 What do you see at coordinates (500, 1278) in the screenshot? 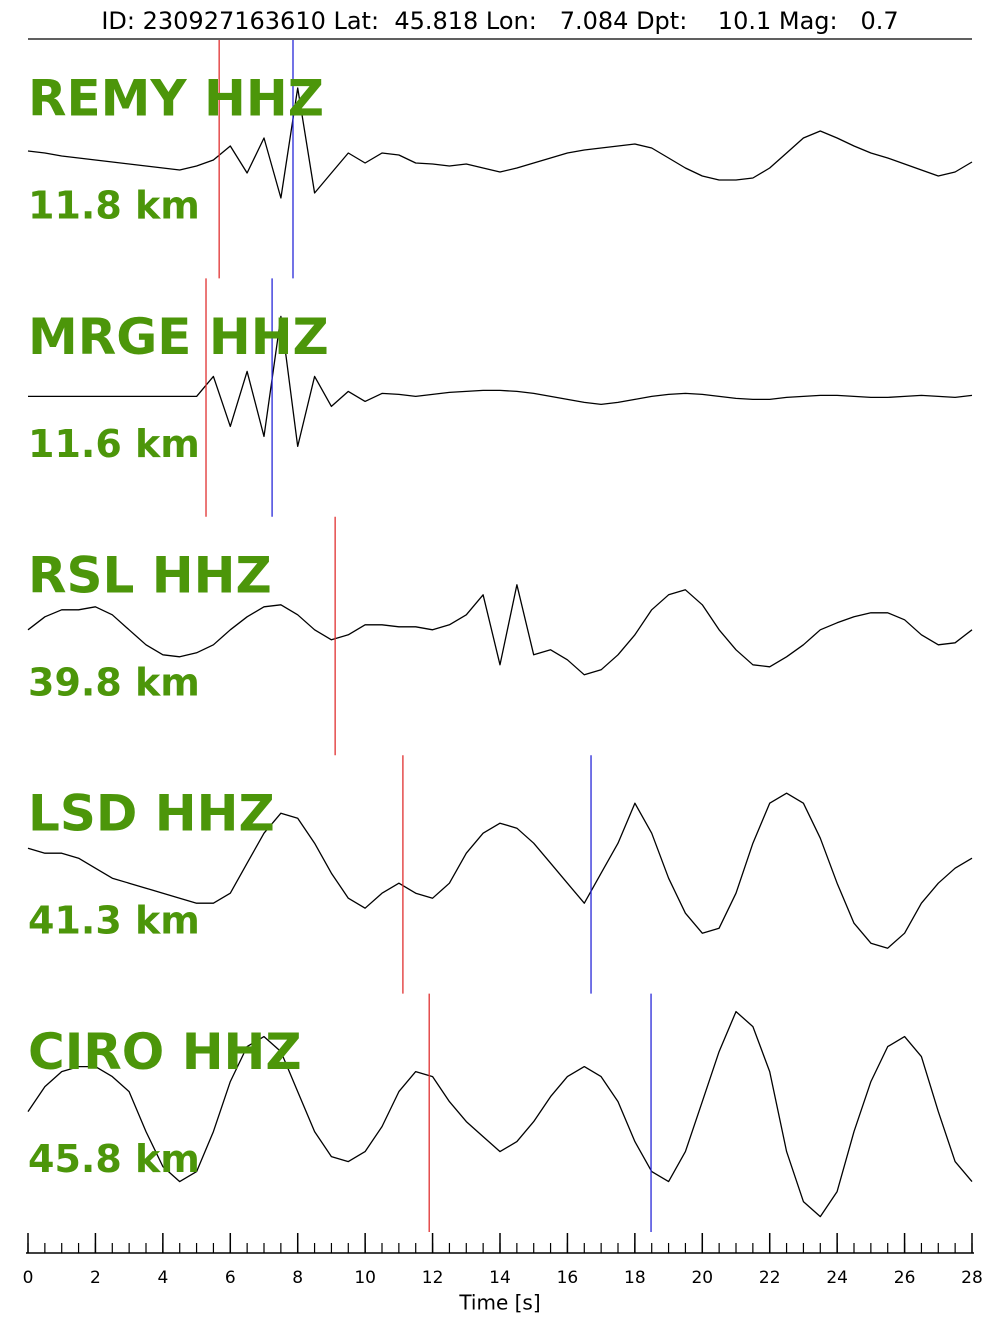
I see `x-tick-label: 14` at bounding box center [500, 1278].